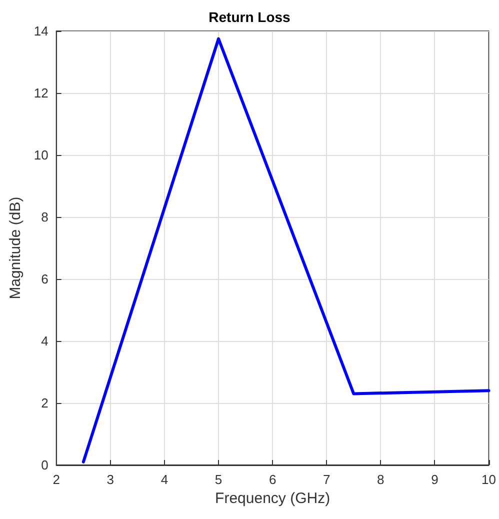  What do you see at coordinates (44, 403) in the screenshot?
I see `y-tick-label: 2` at bounding box center [44, 403].